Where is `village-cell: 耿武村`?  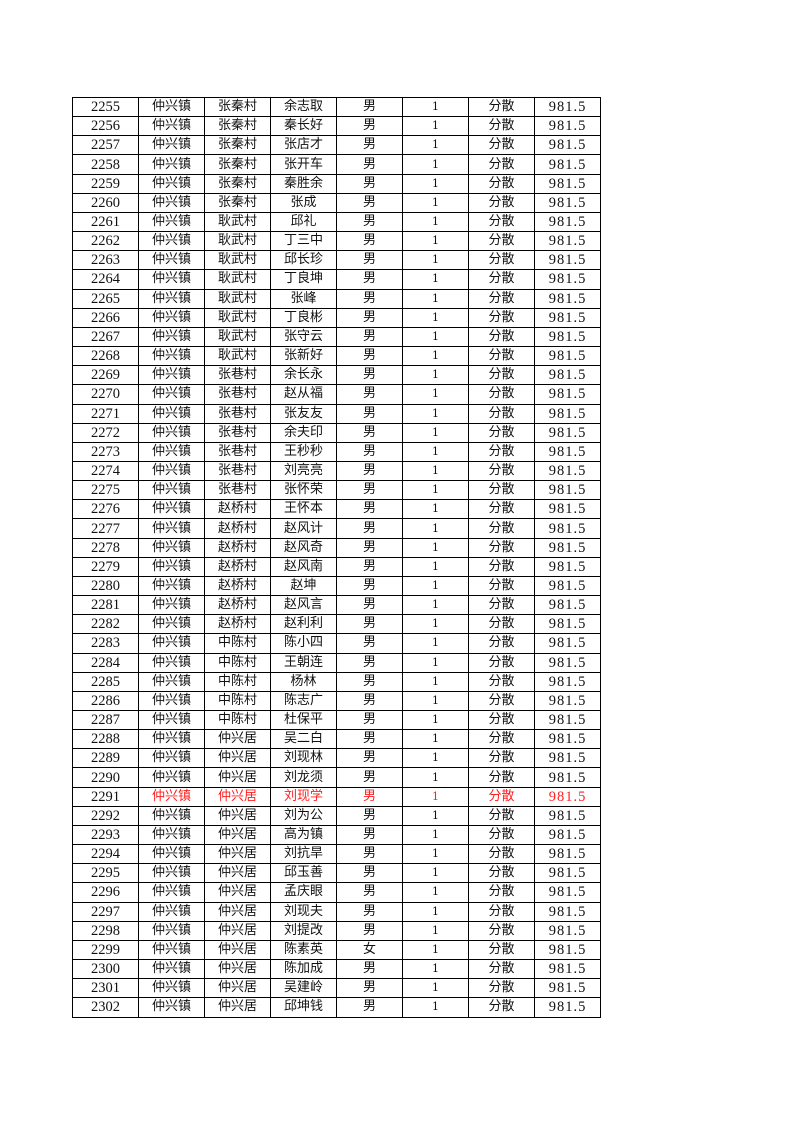
village-cell: 耿武村 is located at coordinates (237, 317).